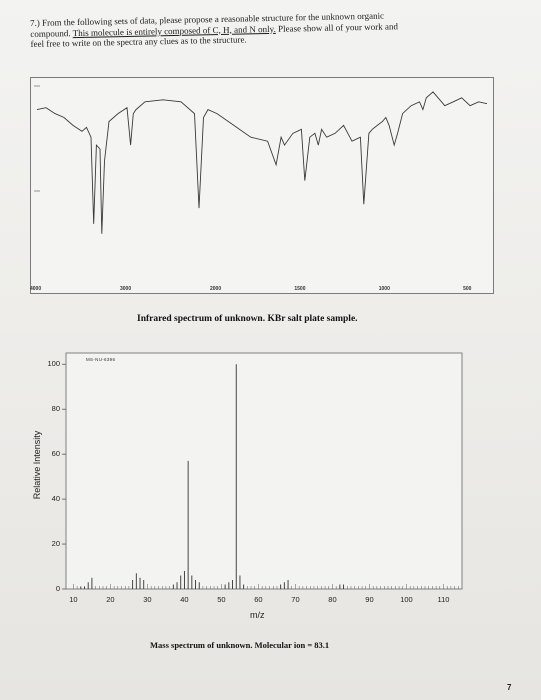 This screenshot has width=541, height=700. Describe the element at coordinates (55, 409) in the screenshot. I see `ms-y-tick-label: 80` at that location.